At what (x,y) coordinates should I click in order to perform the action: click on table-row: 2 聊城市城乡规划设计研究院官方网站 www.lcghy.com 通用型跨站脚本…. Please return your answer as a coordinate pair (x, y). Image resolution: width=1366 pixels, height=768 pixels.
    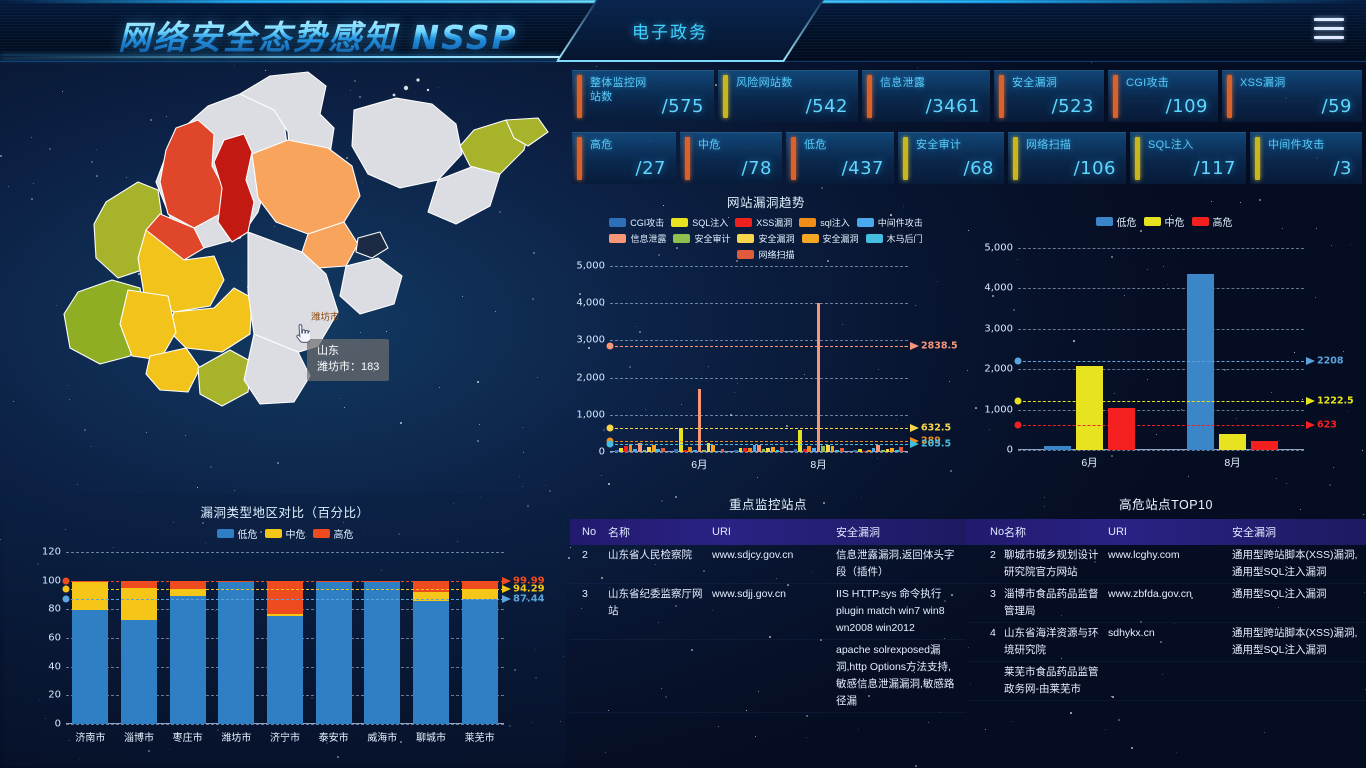
    Looking at the image, I should click on (1166, 564).